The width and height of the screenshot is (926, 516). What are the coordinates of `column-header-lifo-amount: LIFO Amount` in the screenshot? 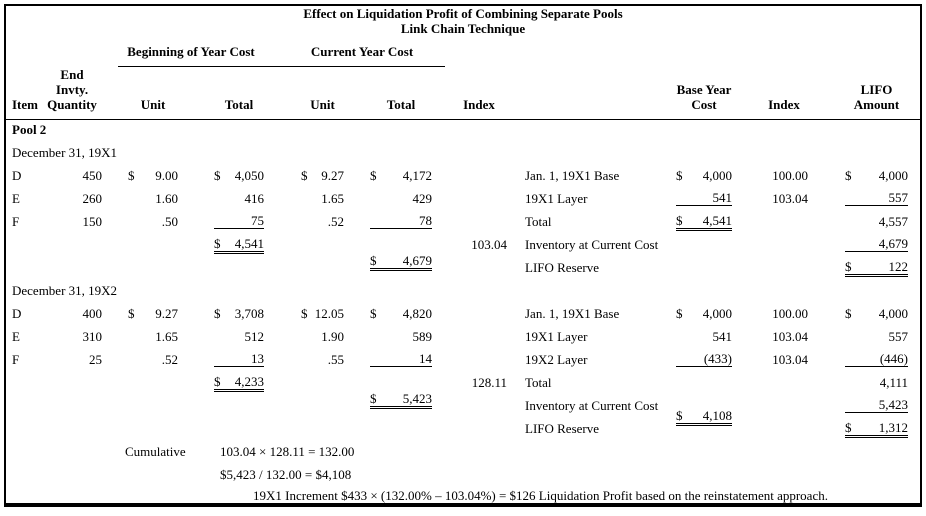 It's located at (876, 97).